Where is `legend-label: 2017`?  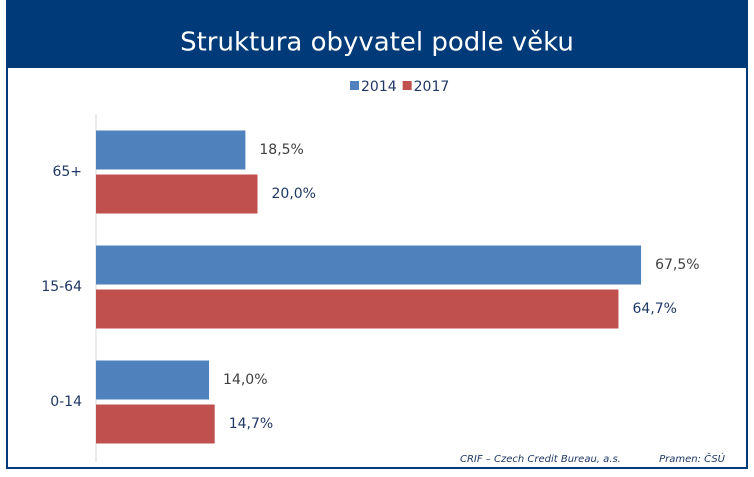
legend-label: 2017 is located at coordinates (432, 87).